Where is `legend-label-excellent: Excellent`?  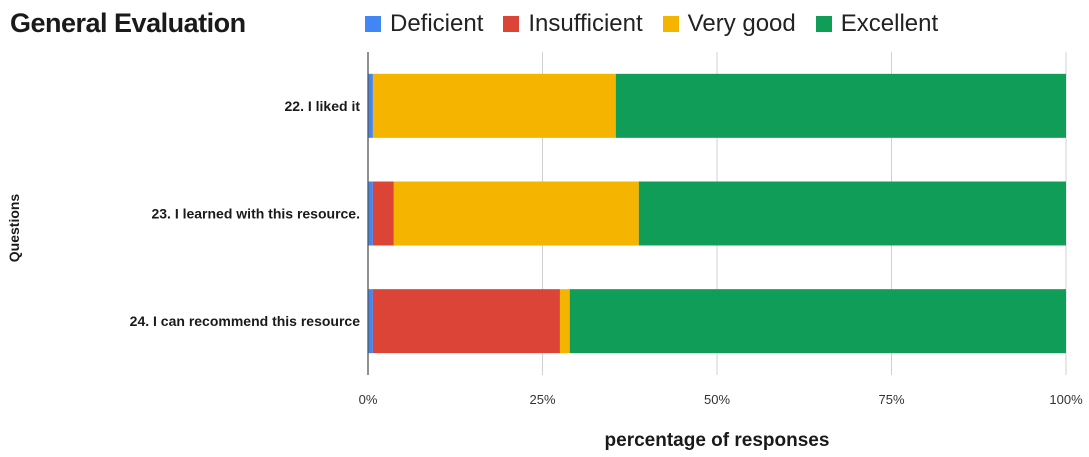
legend-label-excellent: Excellent is located at coordinates (889, 23).